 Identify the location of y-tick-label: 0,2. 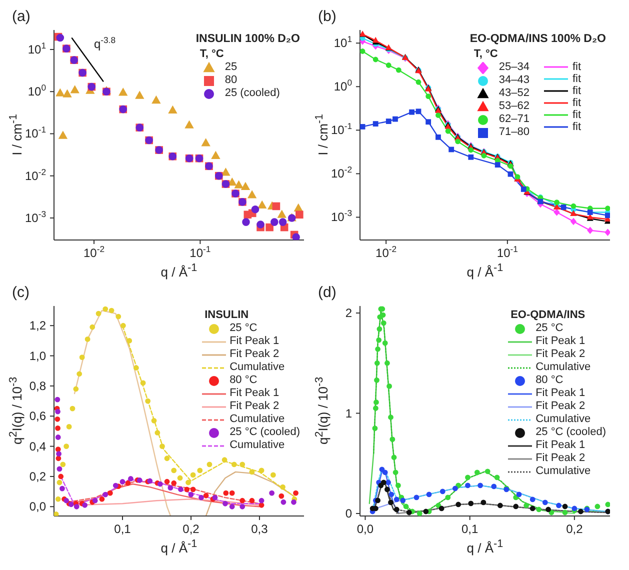
(37, 476).